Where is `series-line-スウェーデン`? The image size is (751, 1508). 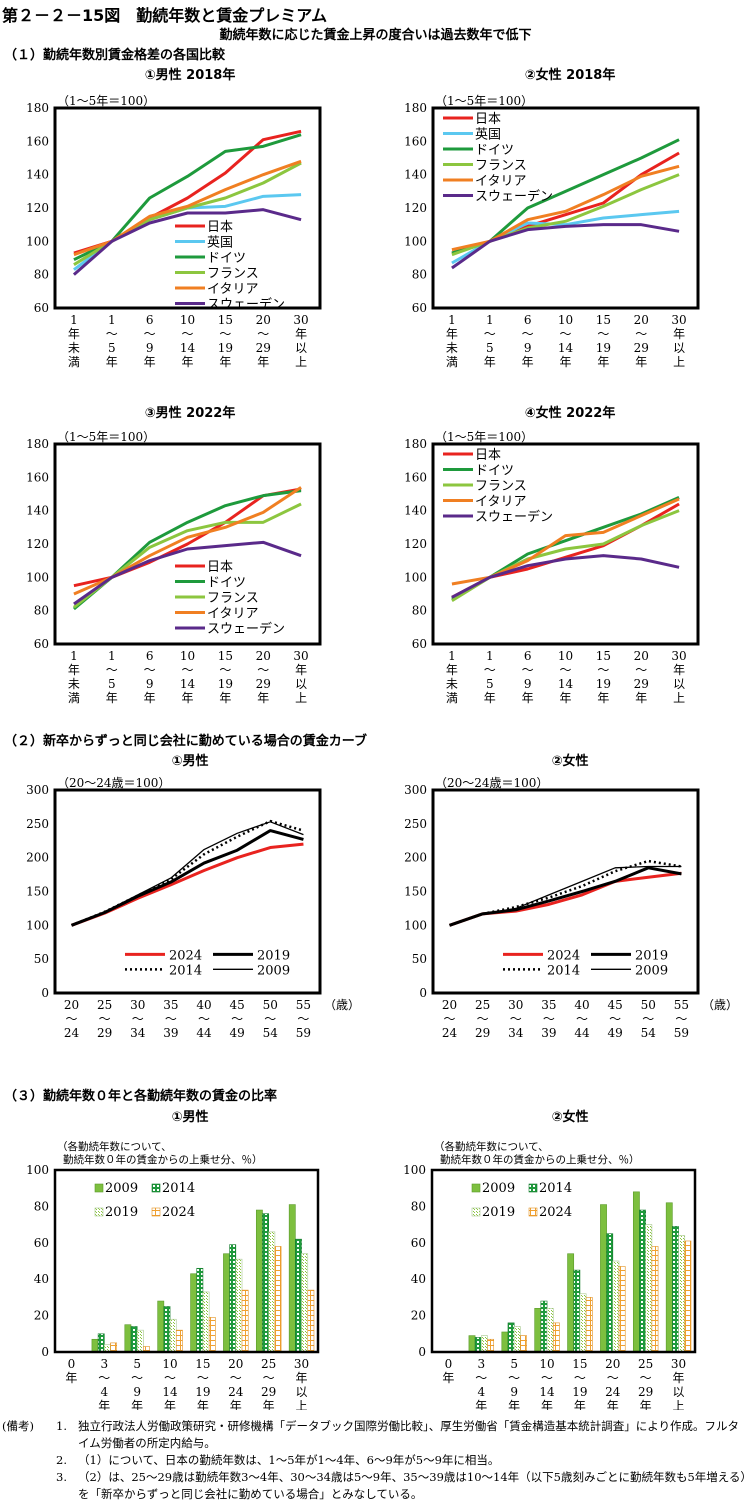
series-line-スウェーデン is located at coordinates (565, 246).